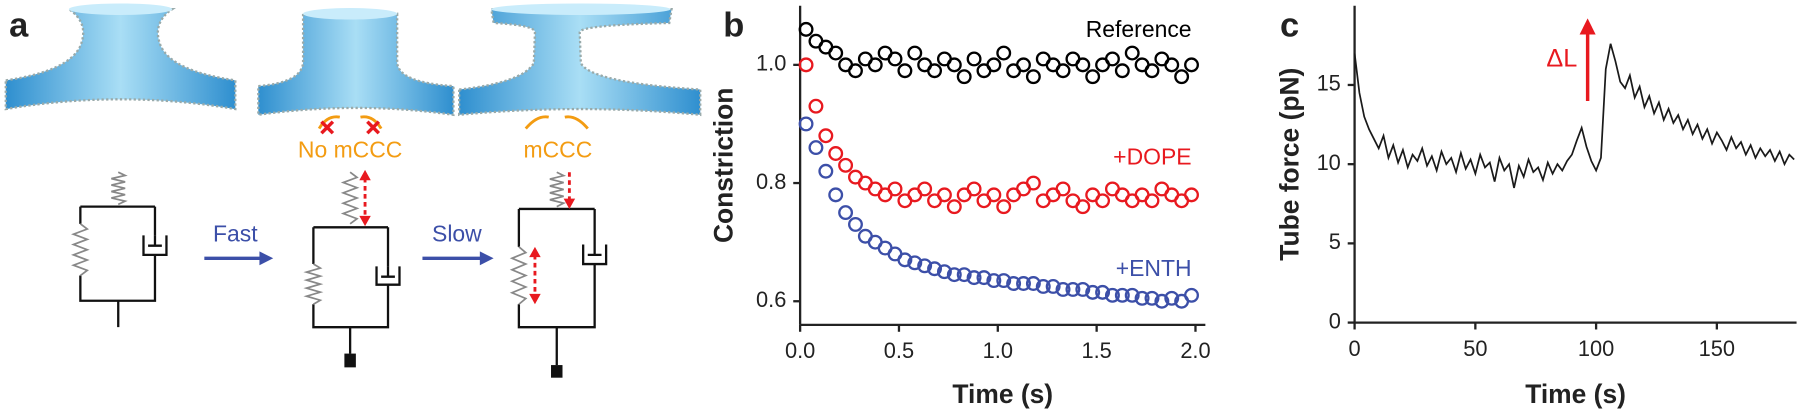  I want to click on circuit, so click(343, 285).